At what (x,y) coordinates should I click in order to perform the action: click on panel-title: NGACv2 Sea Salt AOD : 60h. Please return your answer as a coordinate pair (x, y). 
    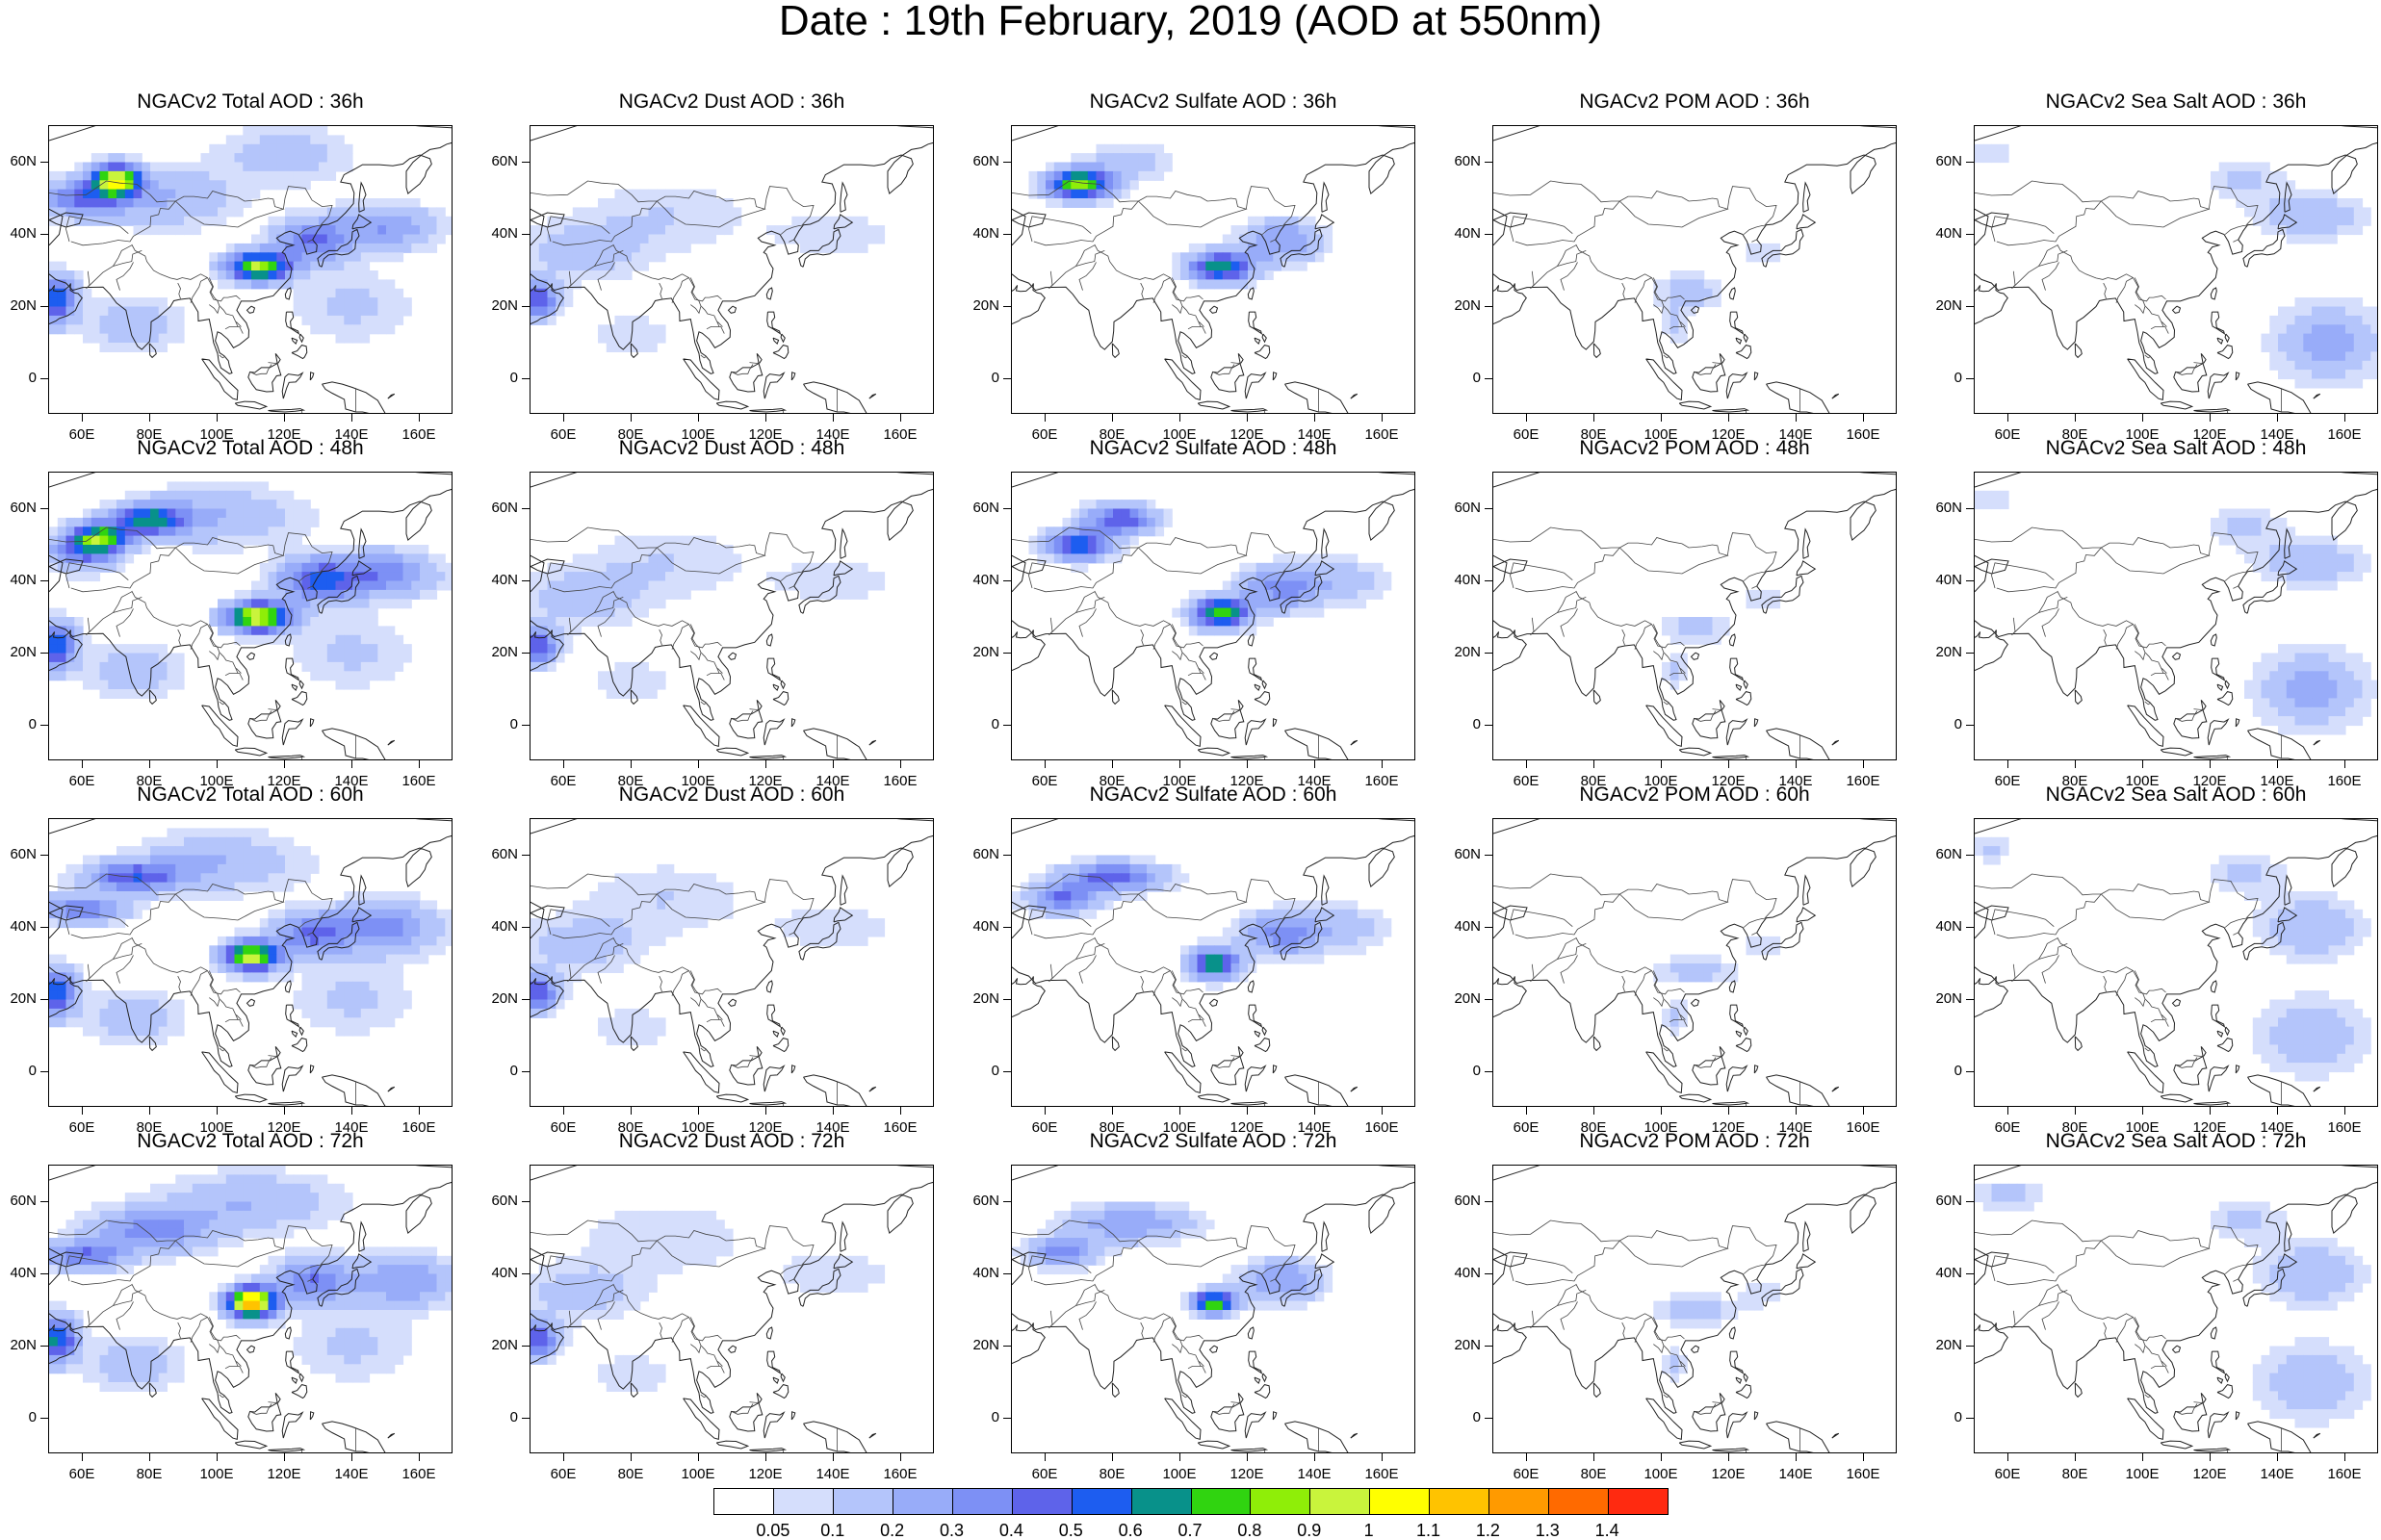
    Looking at the image, I should click on (2158, 795).